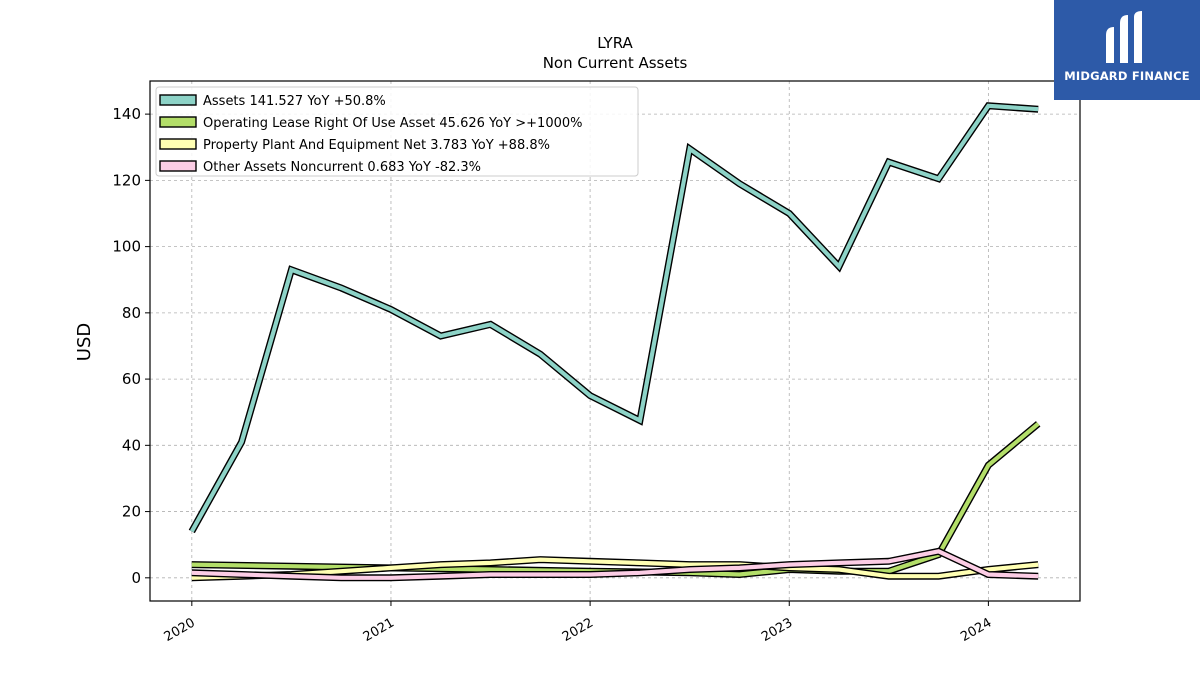 This screenshot has width=1200, height=675. What do you see at coordinates (615, 63) in the screenshot?
I see `chart-subtitle: Non Current Assets` at bounding box center [615, 63].